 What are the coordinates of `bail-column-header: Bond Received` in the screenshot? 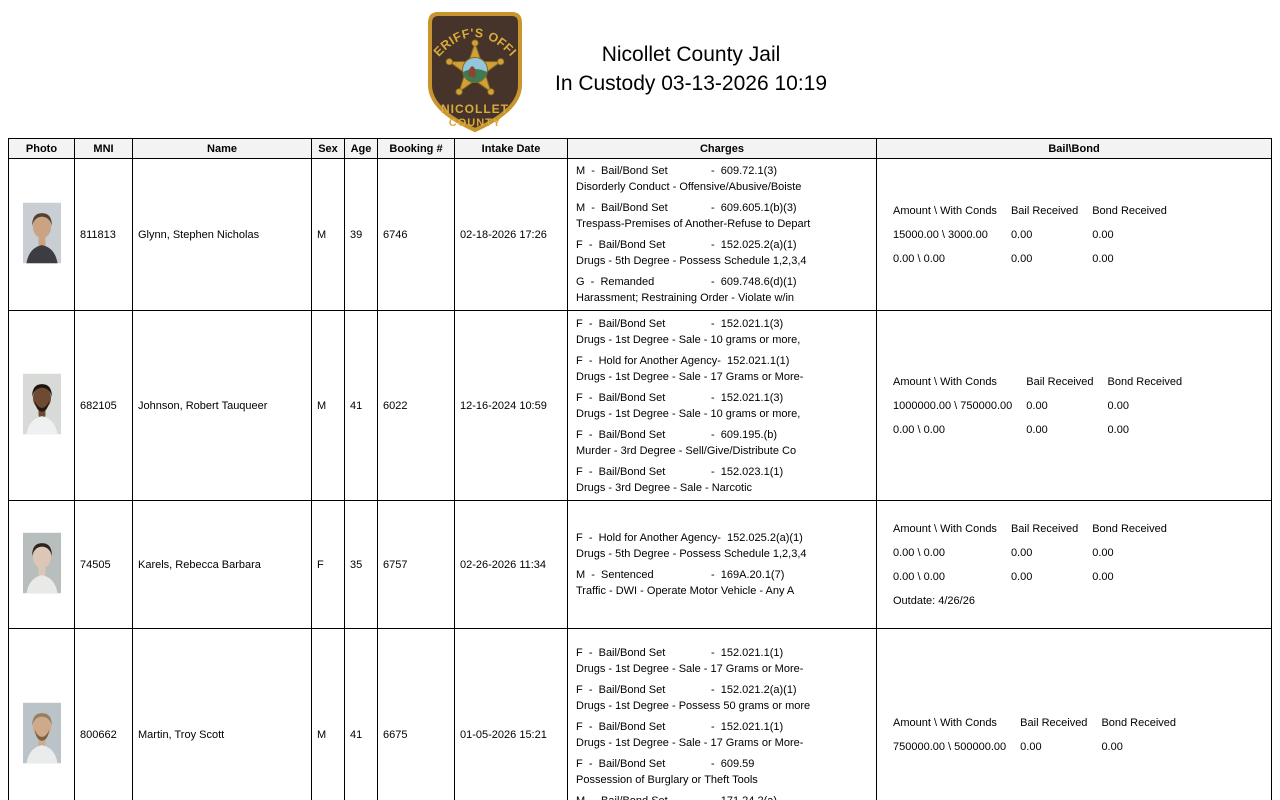 It's located at (1129, 528).